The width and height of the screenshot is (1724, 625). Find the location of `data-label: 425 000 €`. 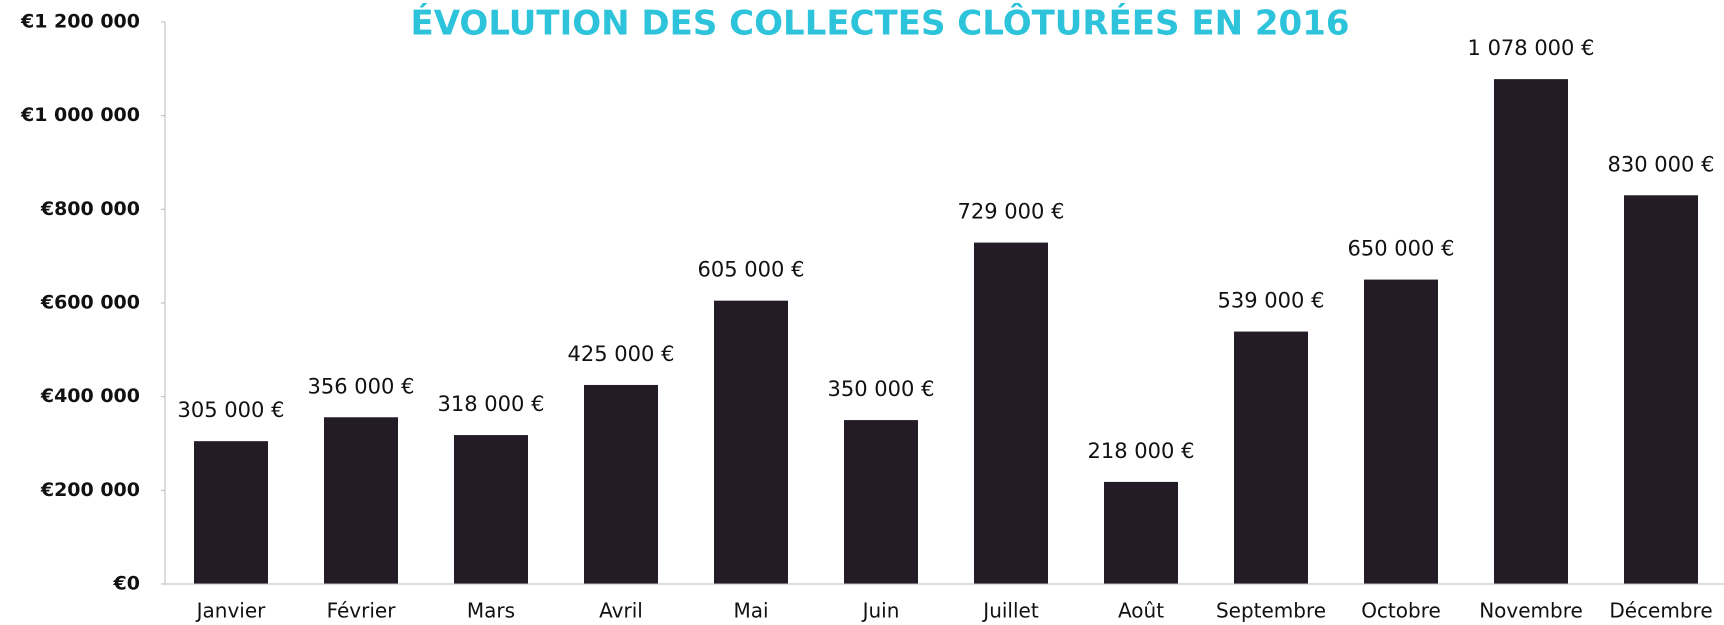

data-label: 425 000 € is located at coordinates (621, 354).